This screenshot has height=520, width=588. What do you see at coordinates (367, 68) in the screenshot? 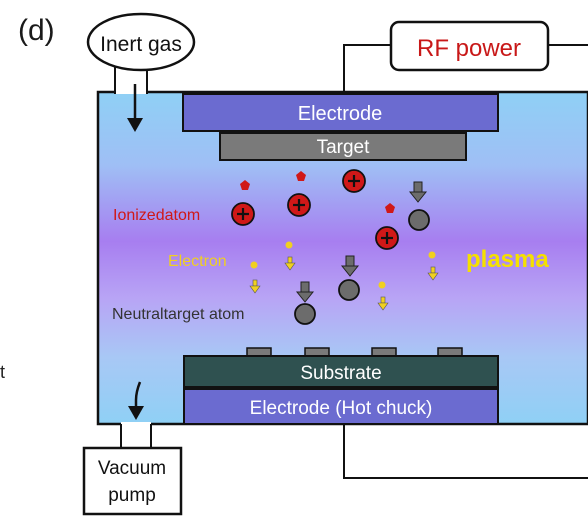
I see `rf-wire-top` at bounding box center [367, 68].